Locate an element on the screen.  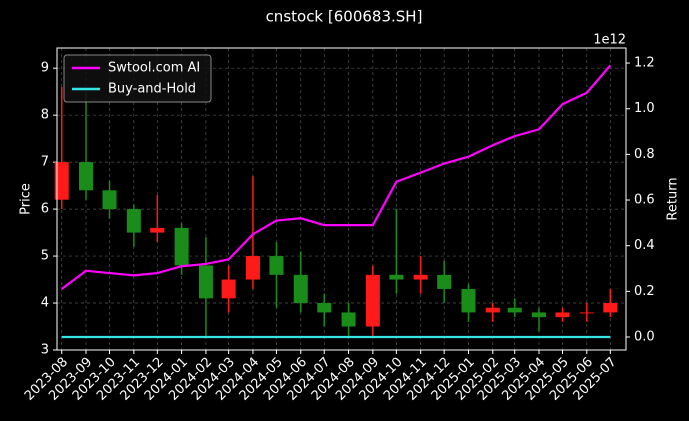
y2-tick-label: 0.8 is located at coordinates (644, 154).